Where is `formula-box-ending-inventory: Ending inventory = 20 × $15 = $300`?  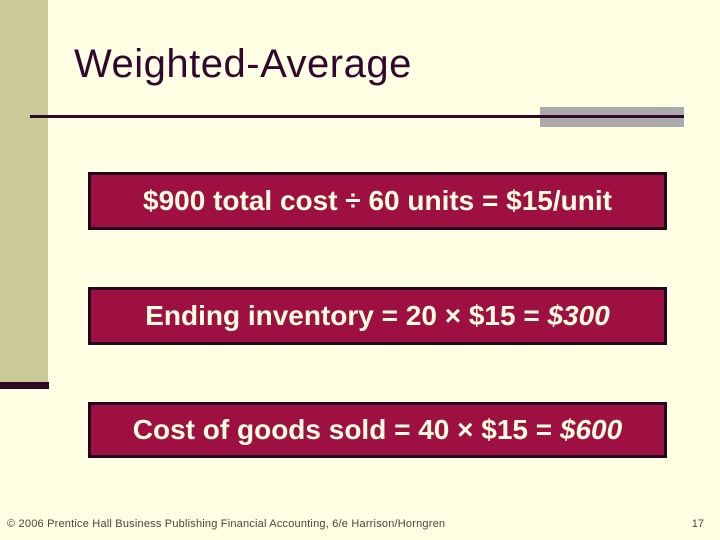 formula-box-ending-inventory: Ending inventory = 20 × $15 = $300 is located at coordinates (377, 316).